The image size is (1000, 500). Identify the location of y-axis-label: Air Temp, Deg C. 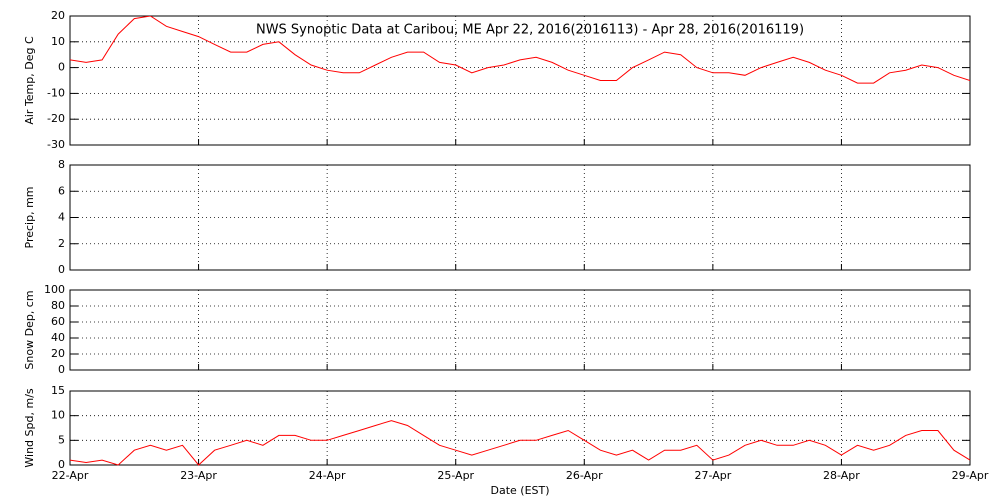
(29, 80).